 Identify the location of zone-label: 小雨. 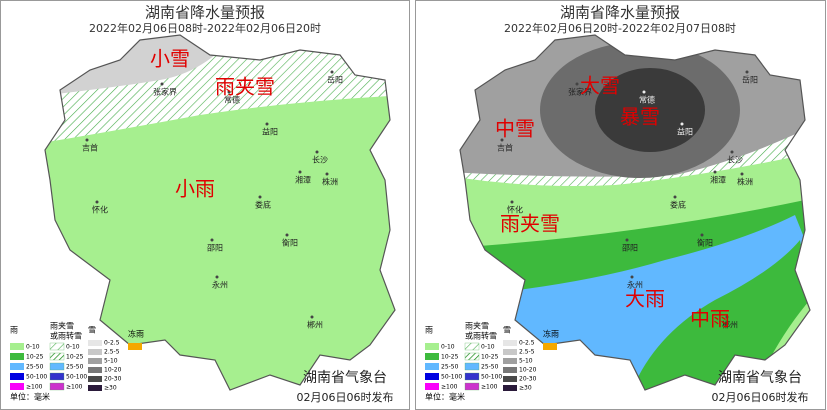
(195, 189).